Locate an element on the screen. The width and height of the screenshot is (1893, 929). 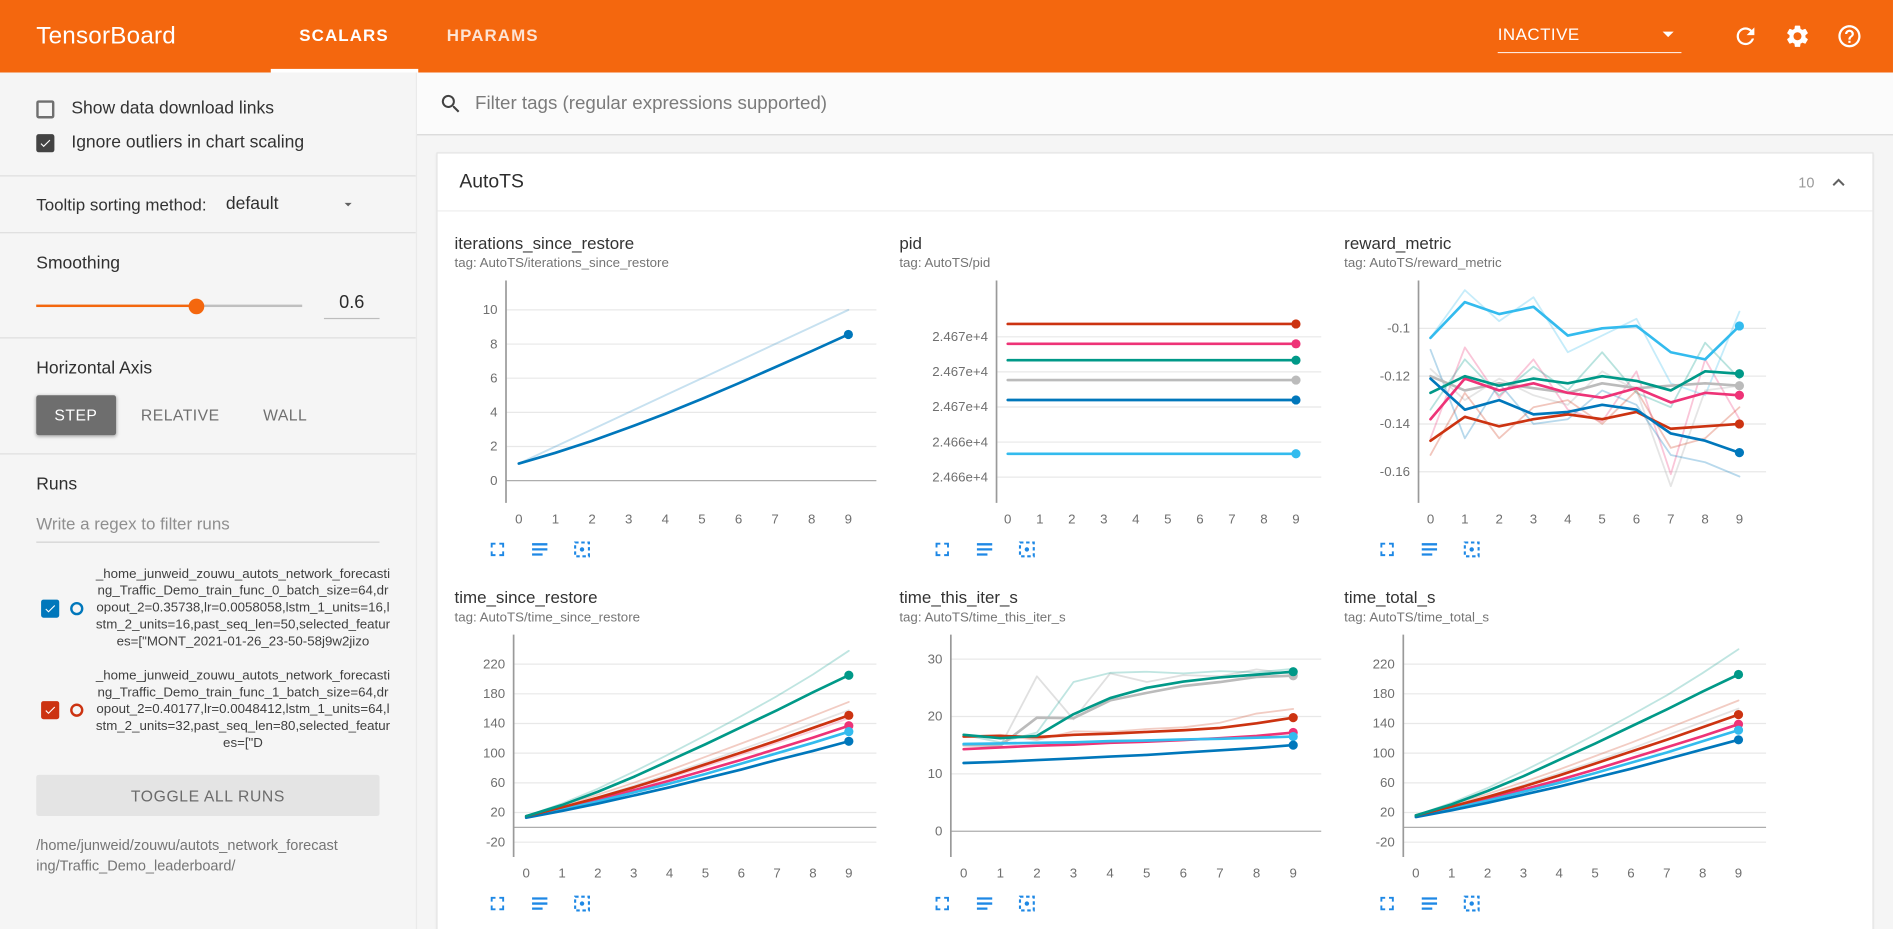
tag-filter-input is located at coordinates (1173, 103).